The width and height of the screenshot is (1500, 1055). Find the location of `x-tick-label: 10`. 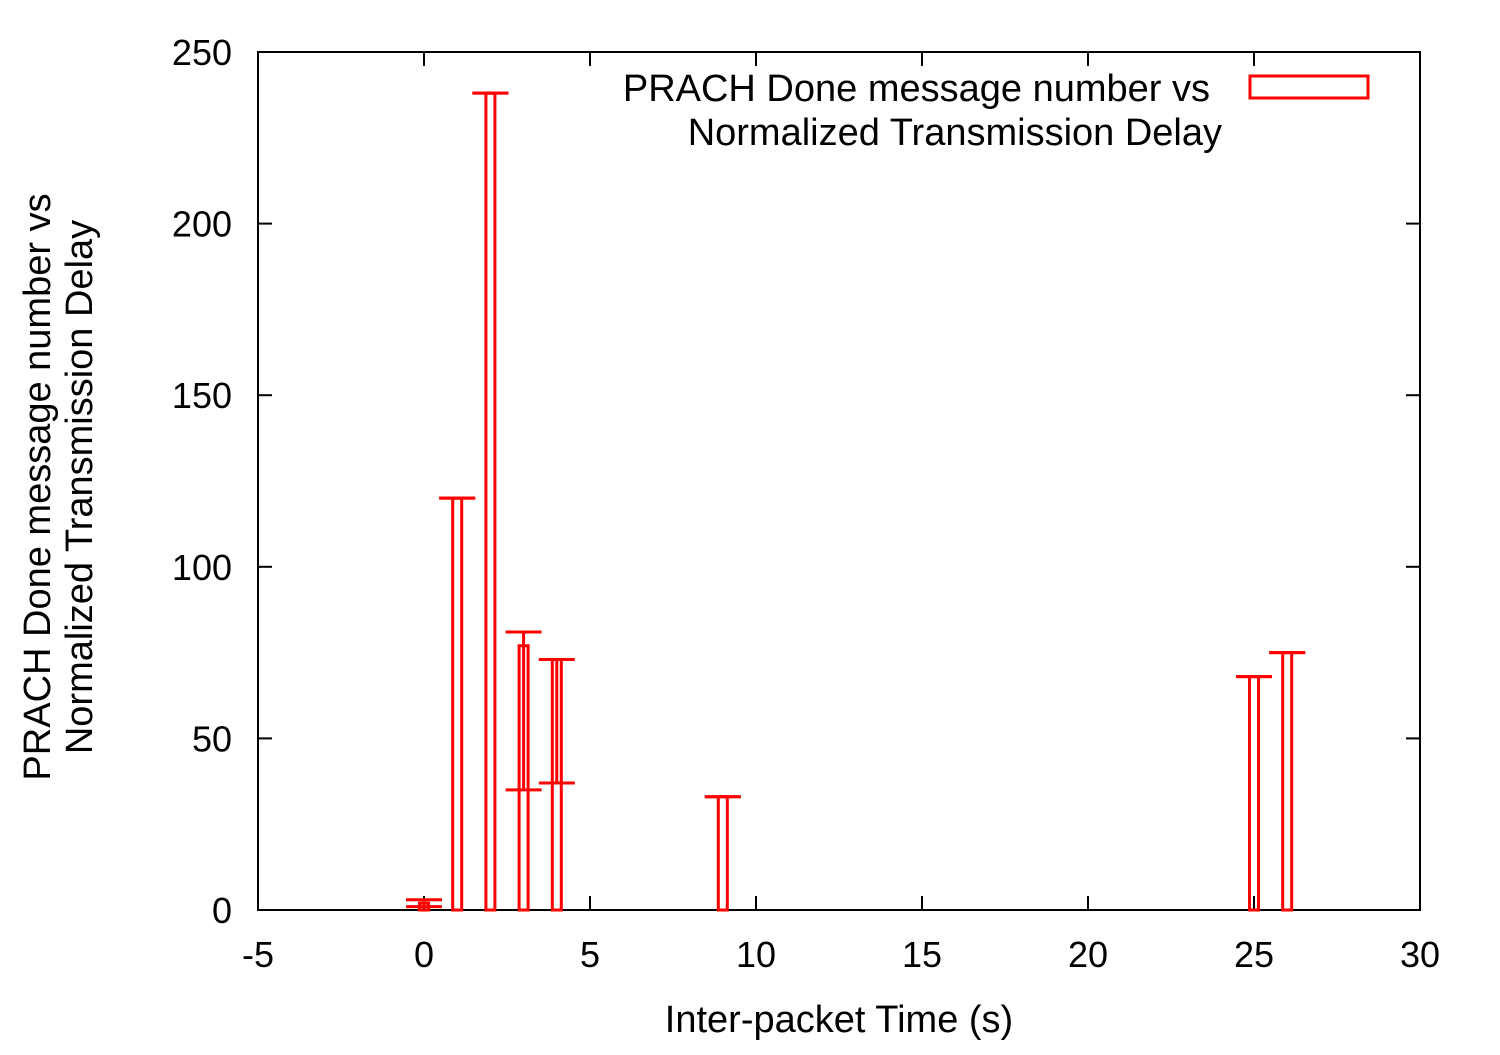

x-tick-label: 10 is located at coordinates (756, 954).